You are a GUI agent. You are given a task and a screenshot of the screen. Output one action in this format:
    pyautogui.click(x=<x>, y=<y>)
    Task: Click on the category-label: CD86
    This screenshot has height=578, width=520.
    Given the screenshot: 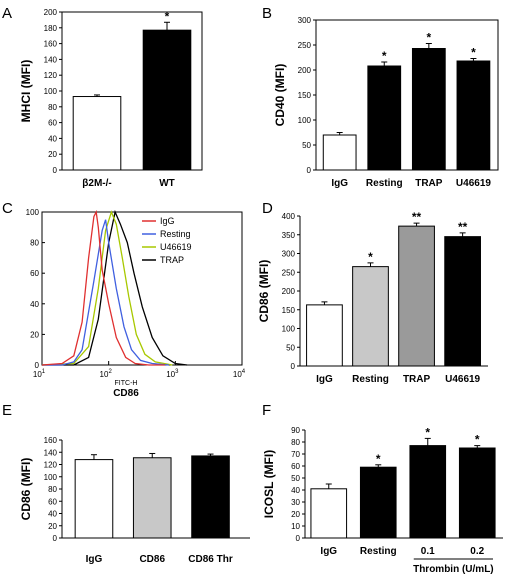 What is the action you would take?
    pyautogui.click(x=152, y=559)
    